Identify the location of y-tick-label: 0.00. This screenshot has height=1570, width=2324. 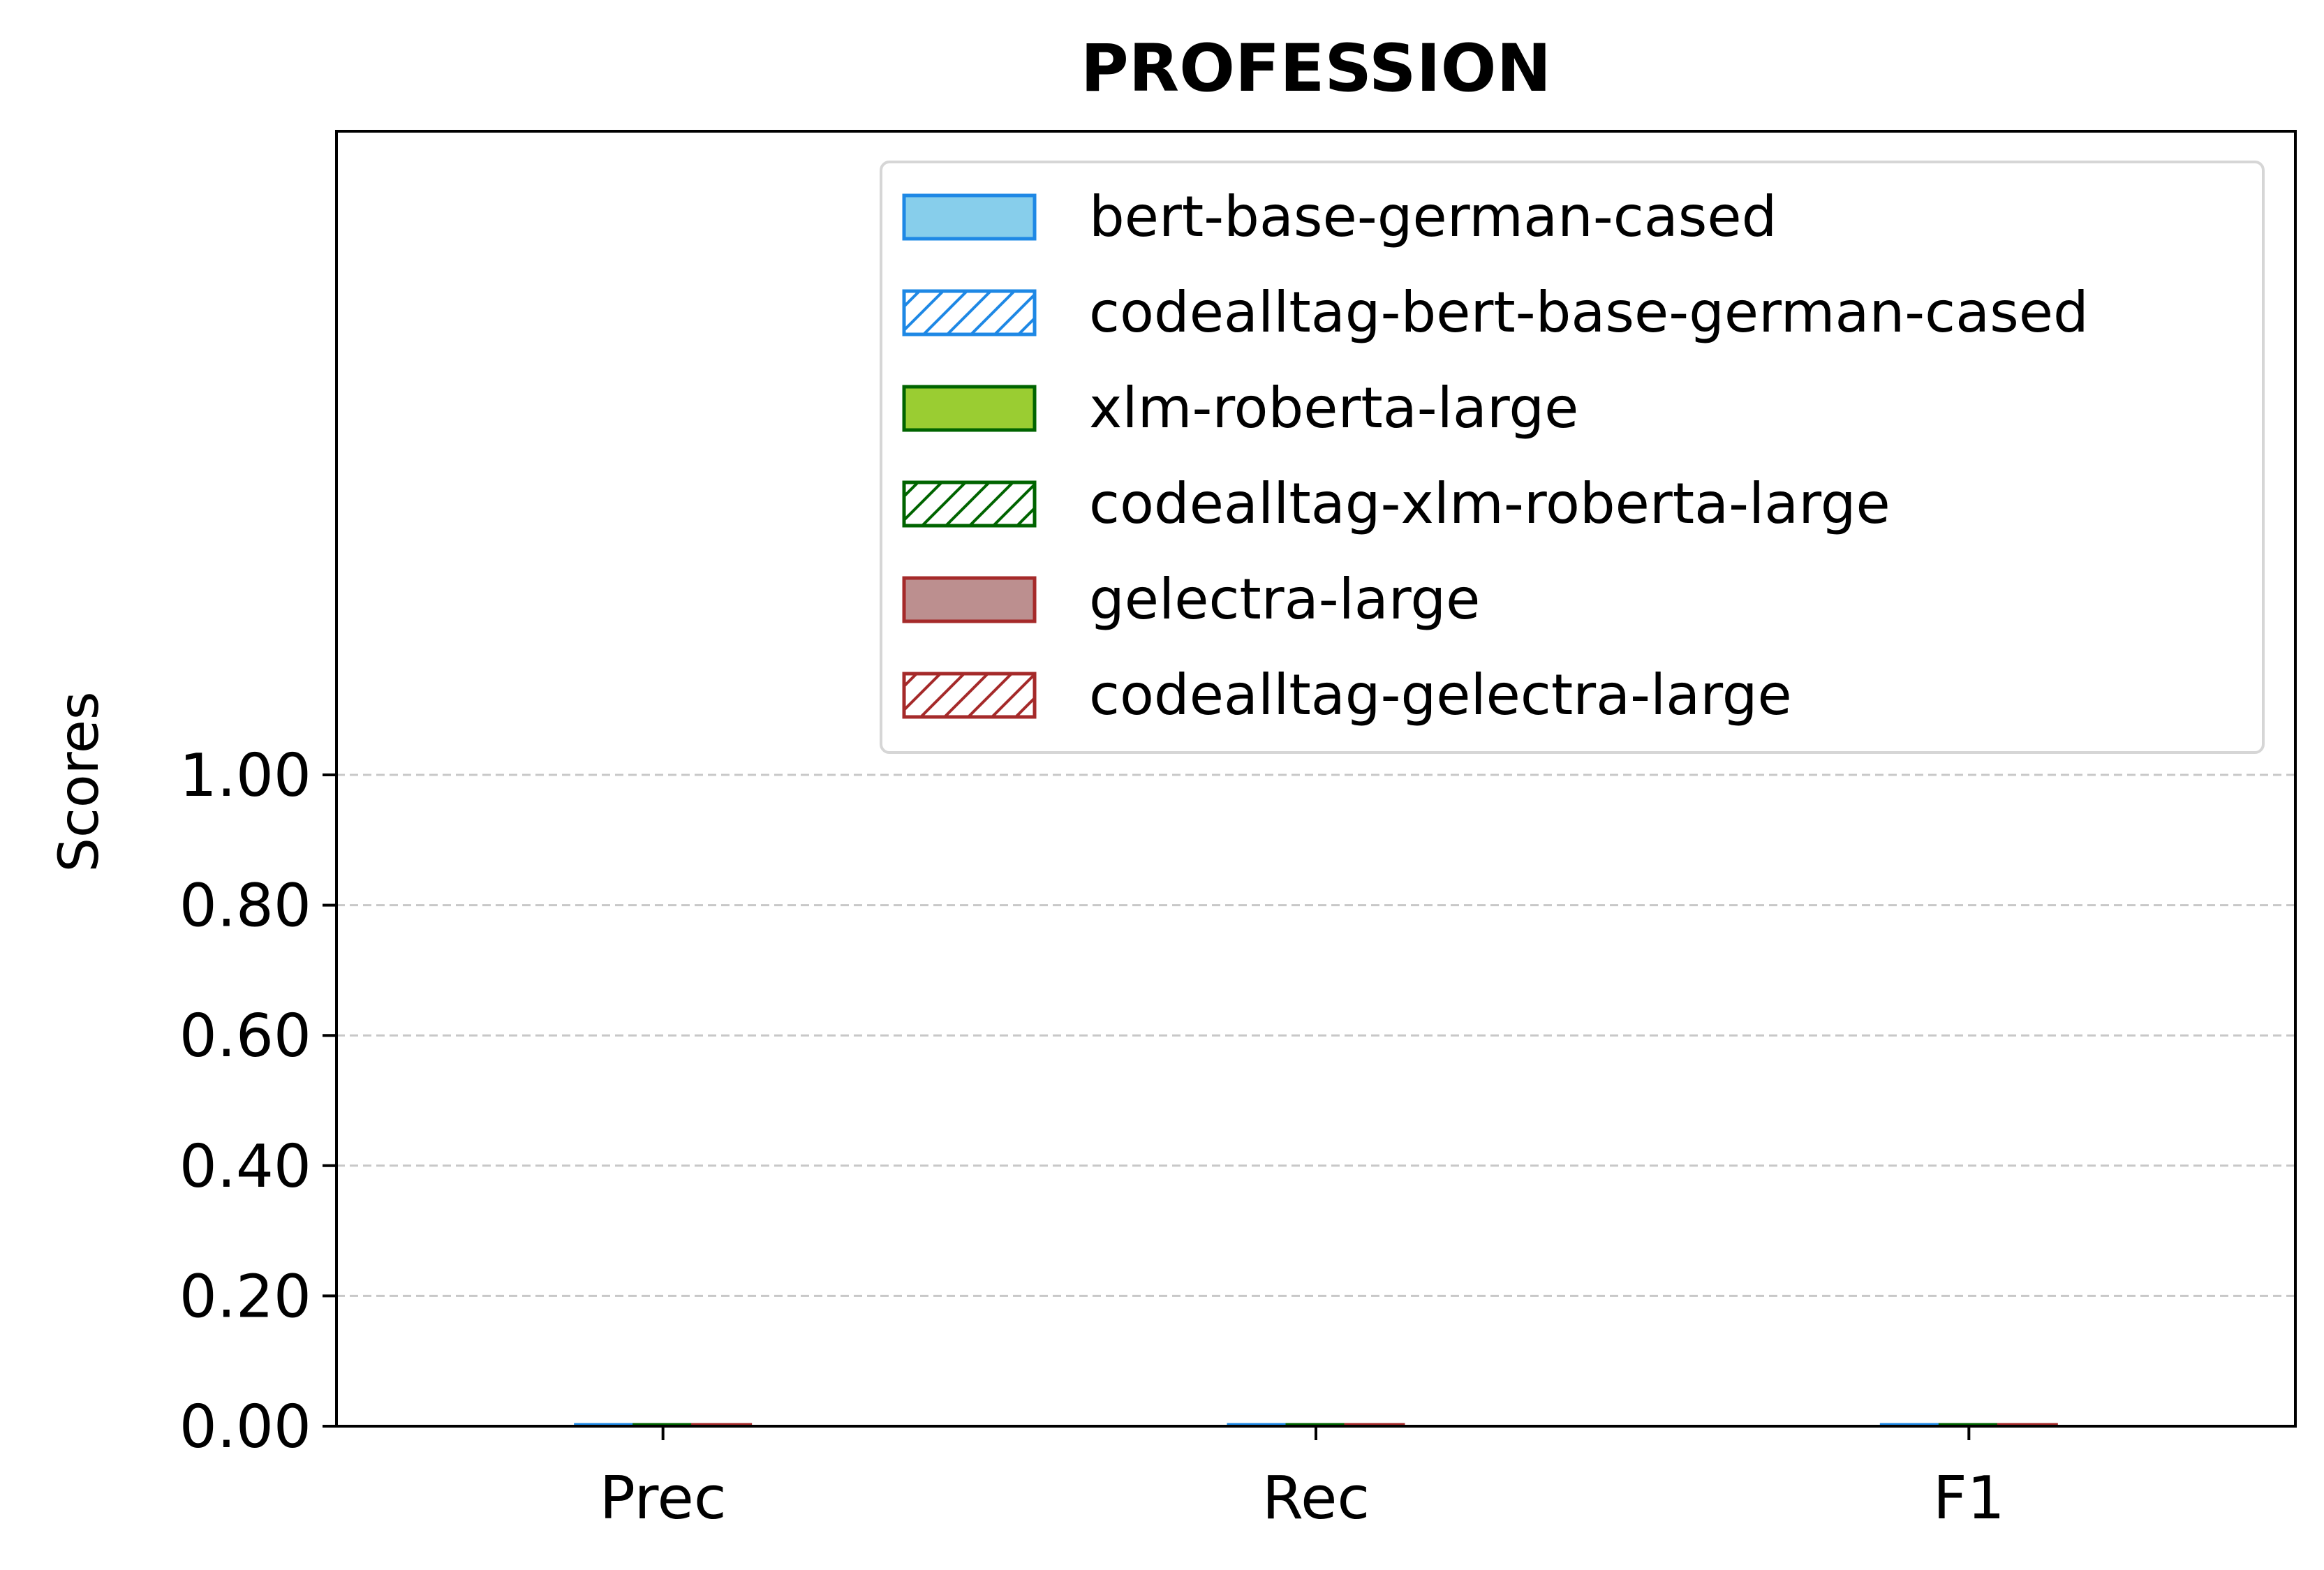
(245, 1427).